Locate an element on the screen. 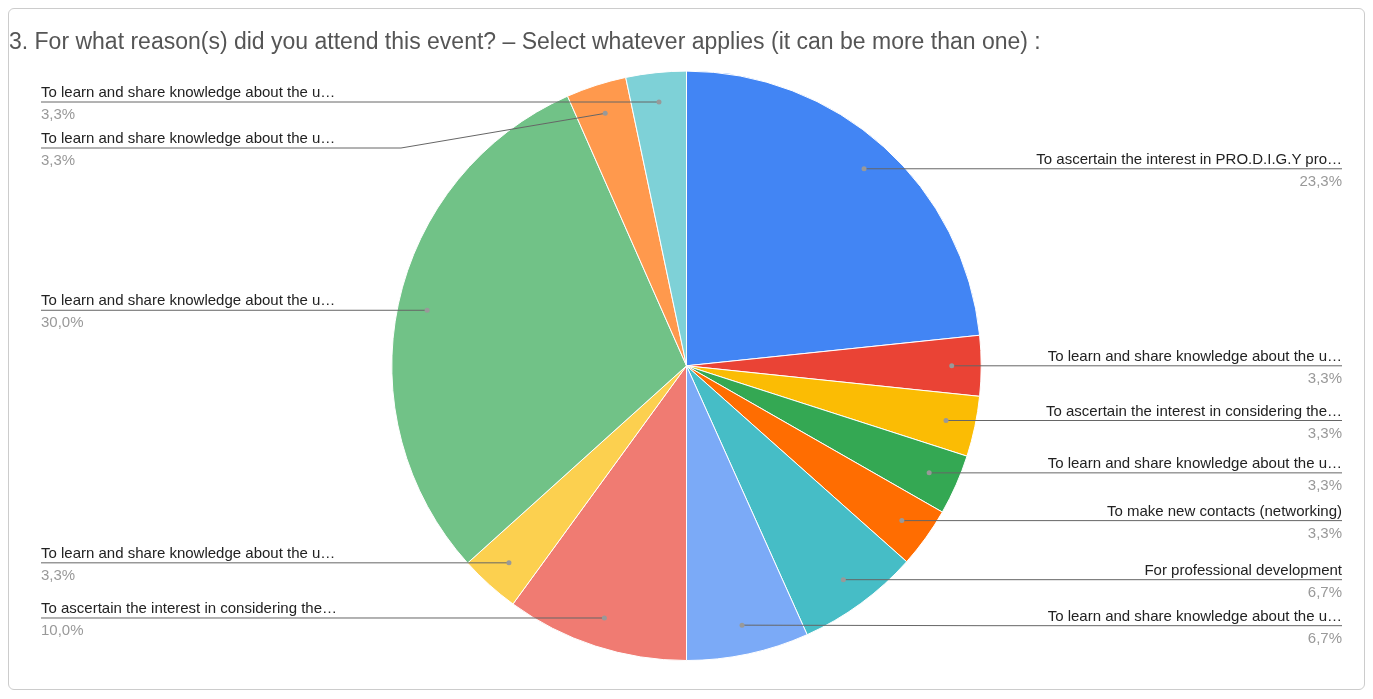  slice-label: For professional development is located at coordinates (1243, 569).